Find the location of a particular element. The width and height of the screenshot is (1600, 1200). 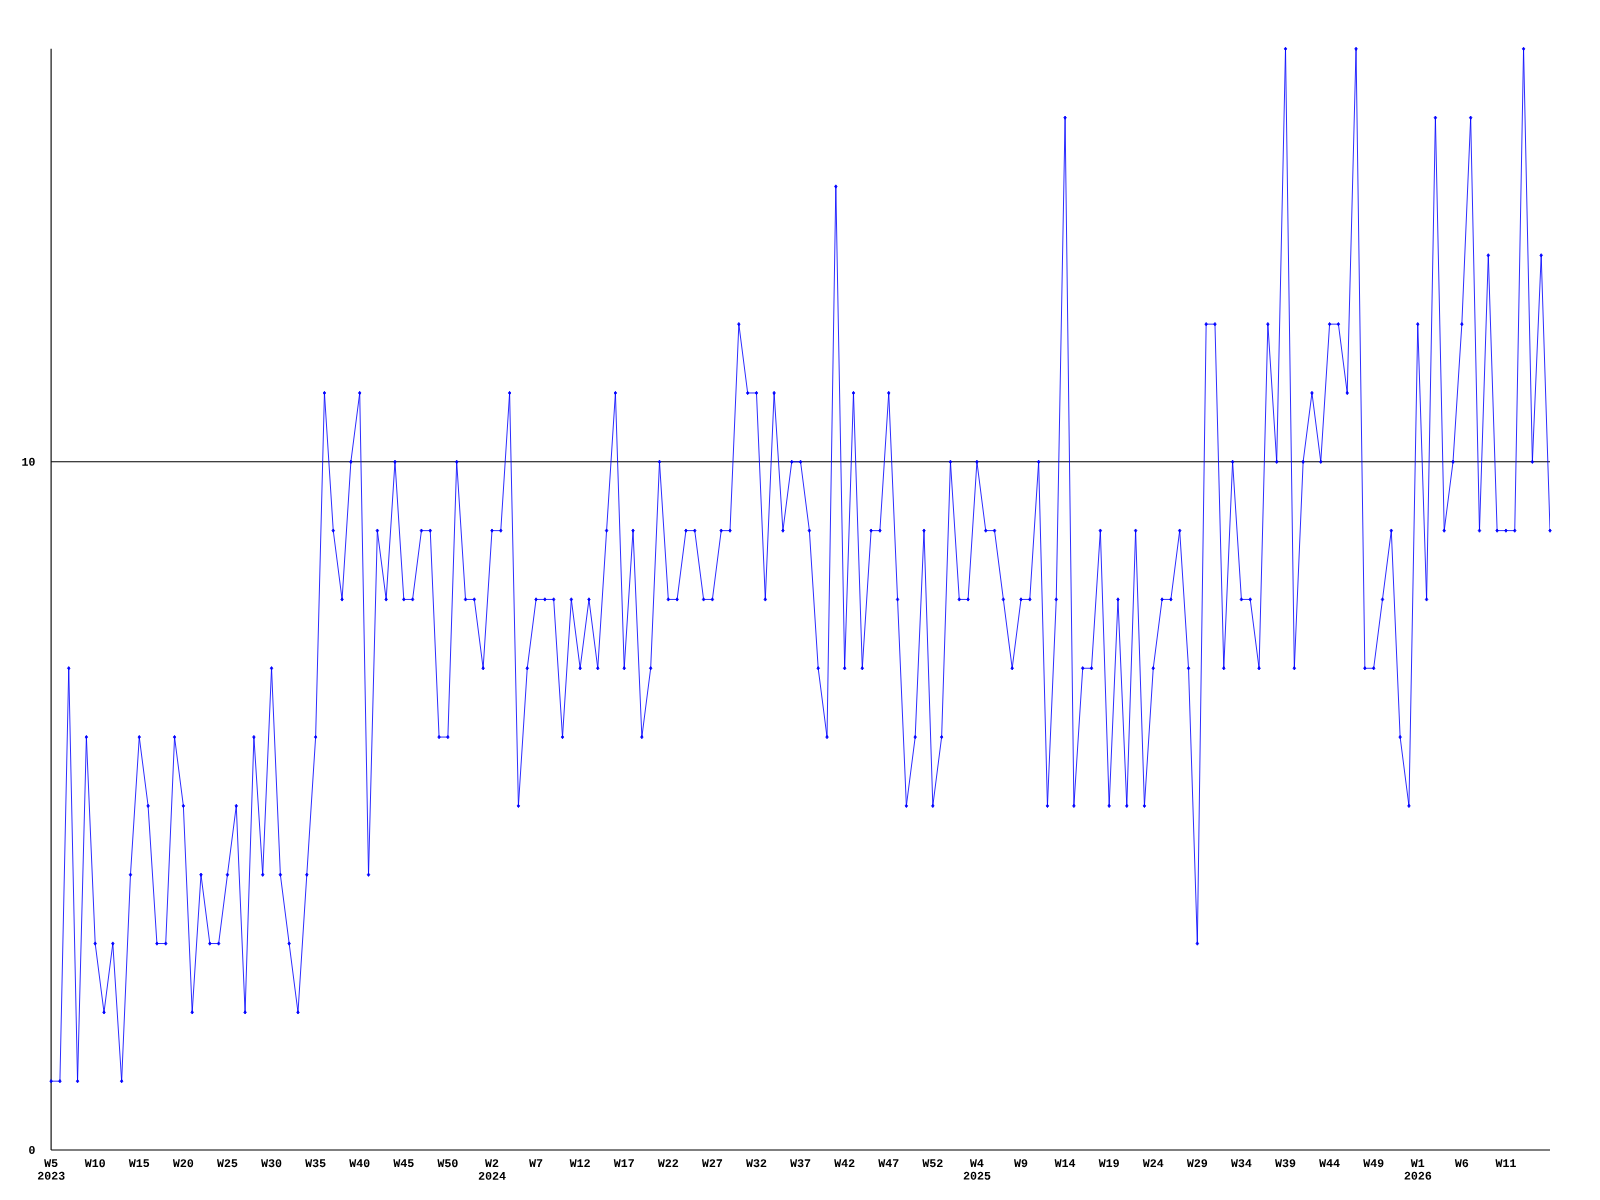

x-tick-label: W37 is located at coordinates (800, 1163).